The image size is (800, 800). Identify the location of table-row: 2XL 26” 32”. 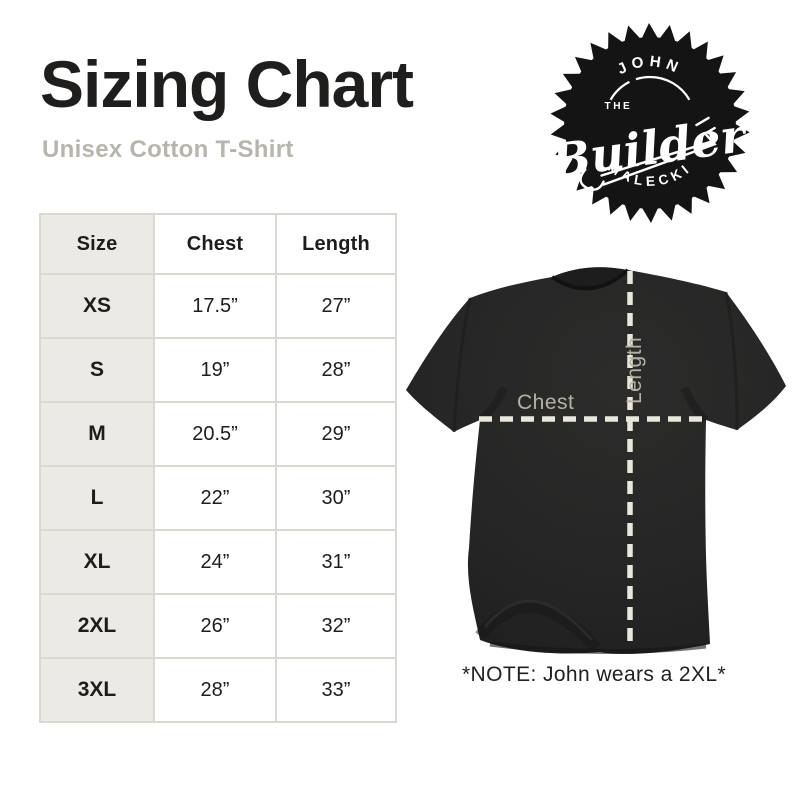
(218, 626).